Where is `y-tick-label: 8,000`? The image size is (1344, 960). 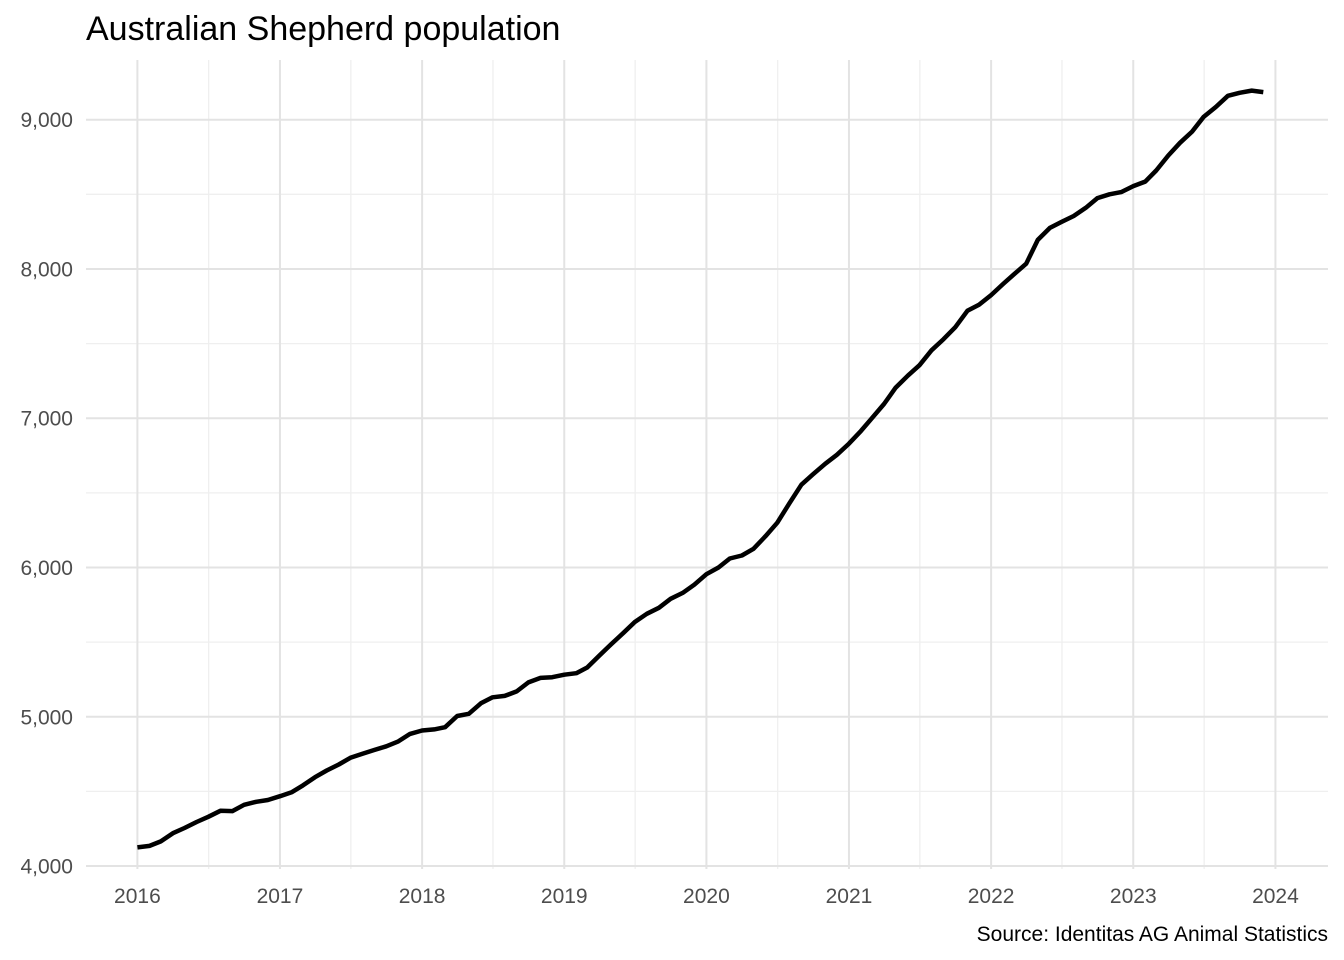
y-tick-label: 8,000 is located at coordinates (46, 269).